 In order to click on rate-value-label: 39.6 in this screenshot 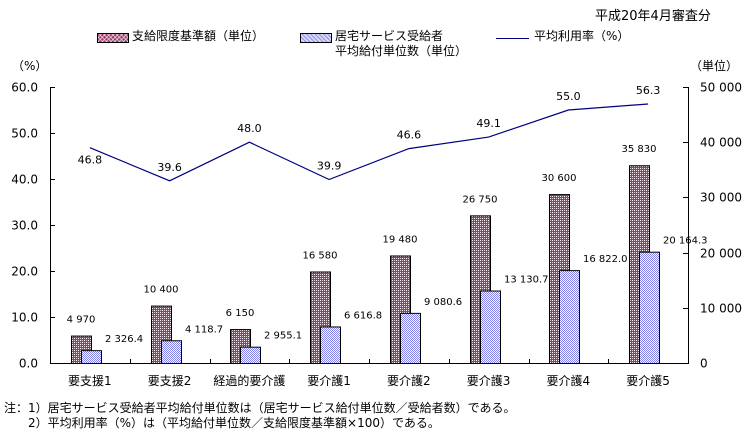, I will do `click(169, 167)`.